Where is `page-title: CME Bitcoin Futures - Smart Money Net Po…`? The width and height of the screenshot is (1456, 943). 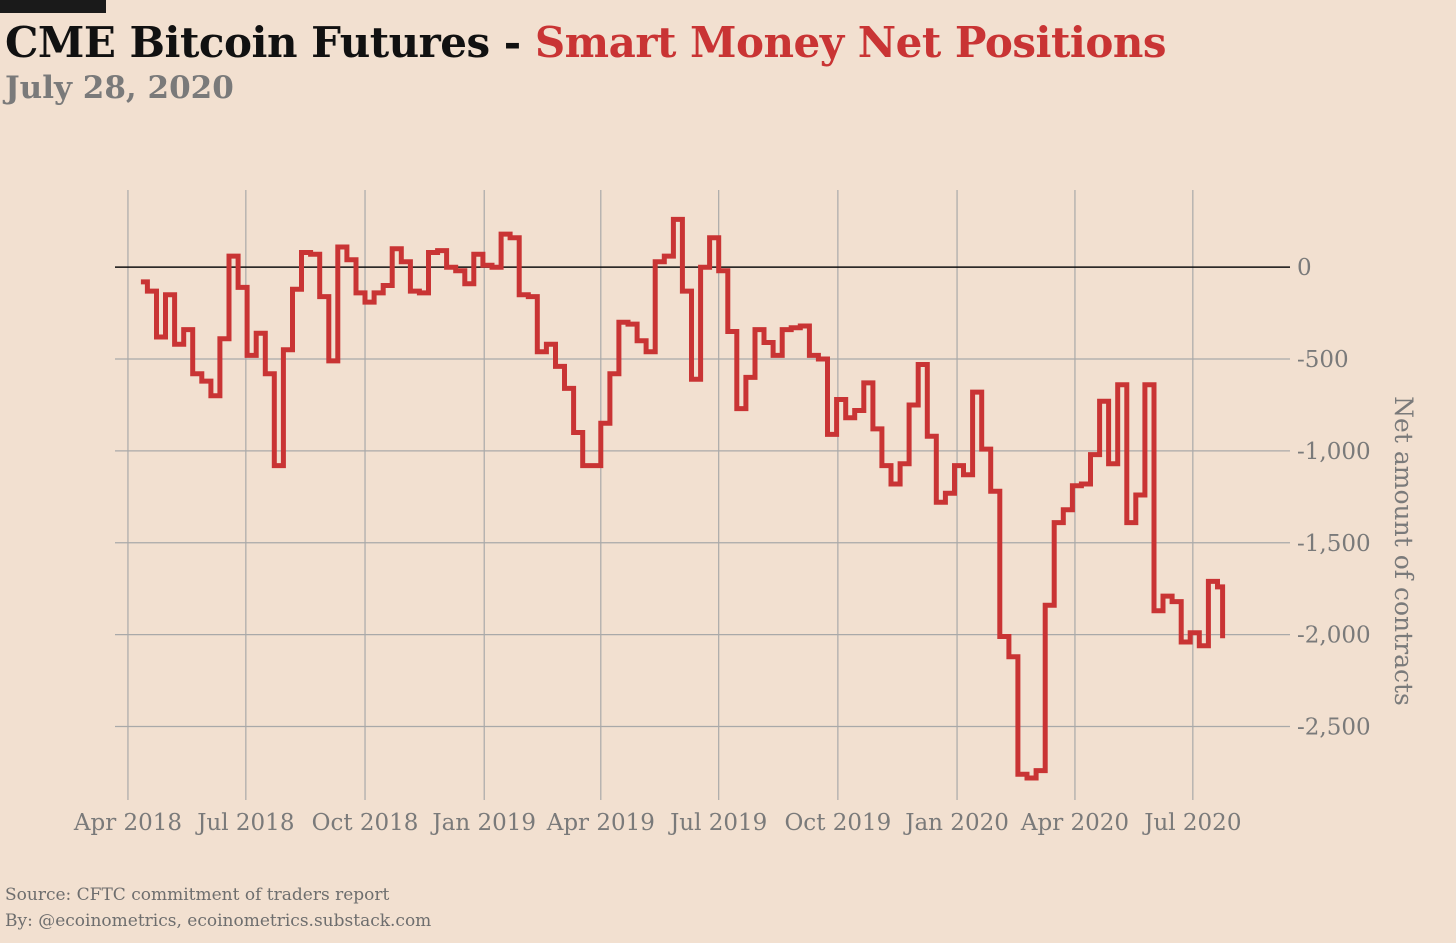
page-title: CME Bitcoin Futures - Smart Money Net Po… is located at coordinates (586, 42).